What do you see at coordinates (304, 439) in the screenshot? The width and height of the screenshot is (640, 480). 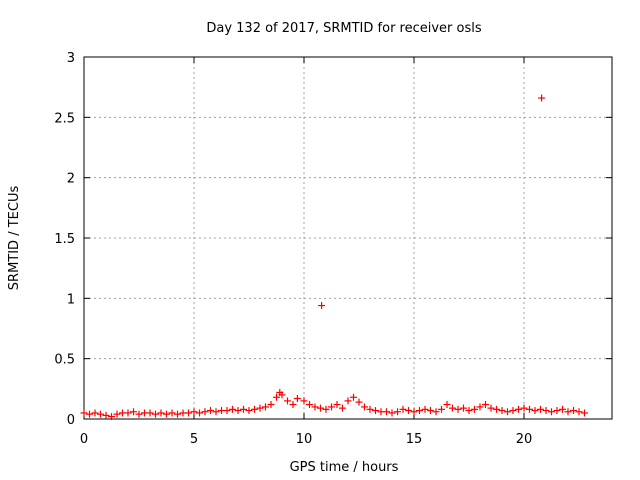 I see `x-tick-label: 10` at bounding box center [304, 439].